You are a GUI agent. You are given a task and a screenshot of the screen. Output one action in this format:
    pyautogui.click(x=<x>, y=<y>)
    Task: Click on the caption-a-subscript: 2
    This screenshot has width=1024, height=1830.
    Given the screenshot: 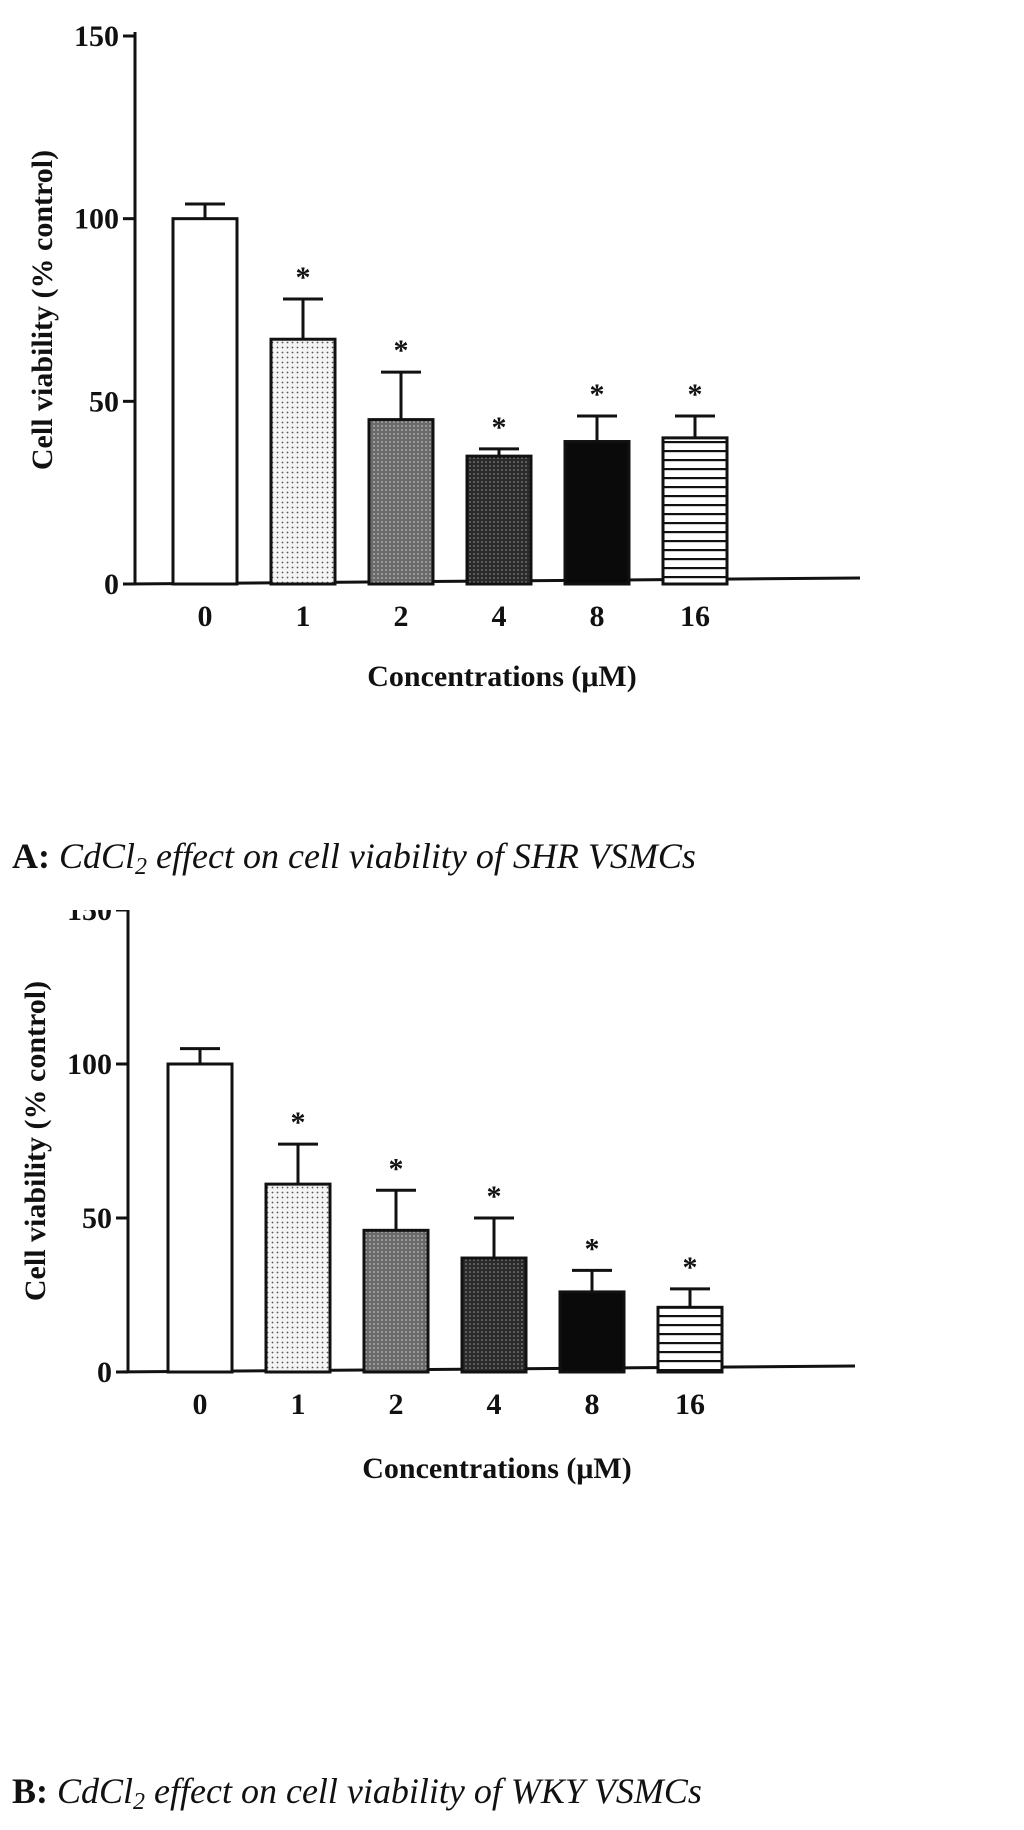 What is the action you would take?
    pyautogui.click(x=141, y=867)
    